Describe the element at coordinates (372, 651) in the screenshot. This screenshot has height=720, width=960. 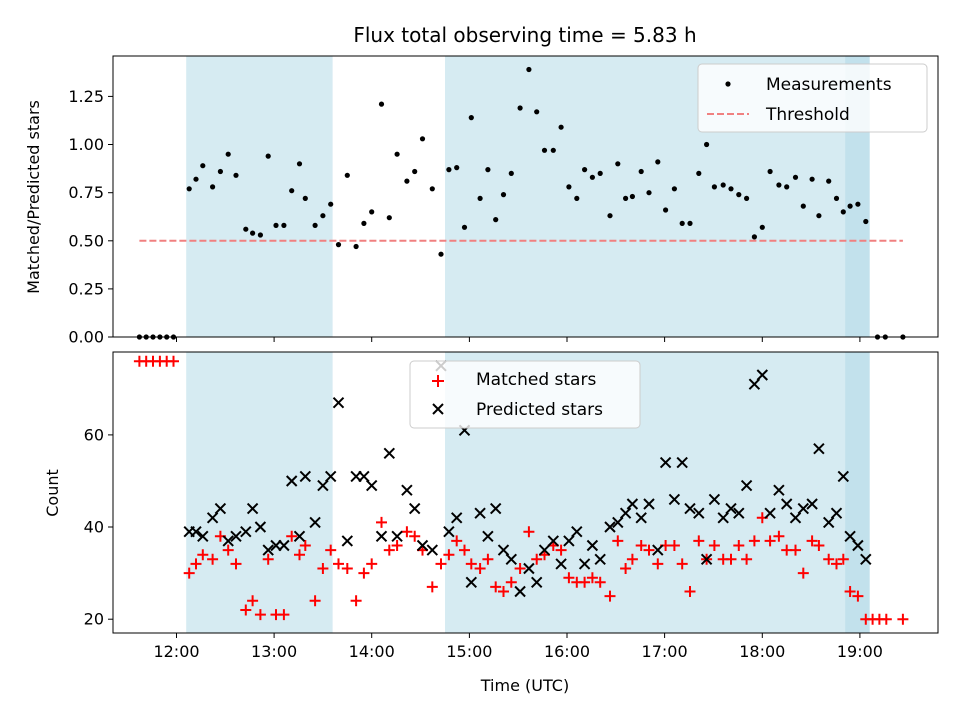
I see `count-x-tick-label: 14:00` at that location.